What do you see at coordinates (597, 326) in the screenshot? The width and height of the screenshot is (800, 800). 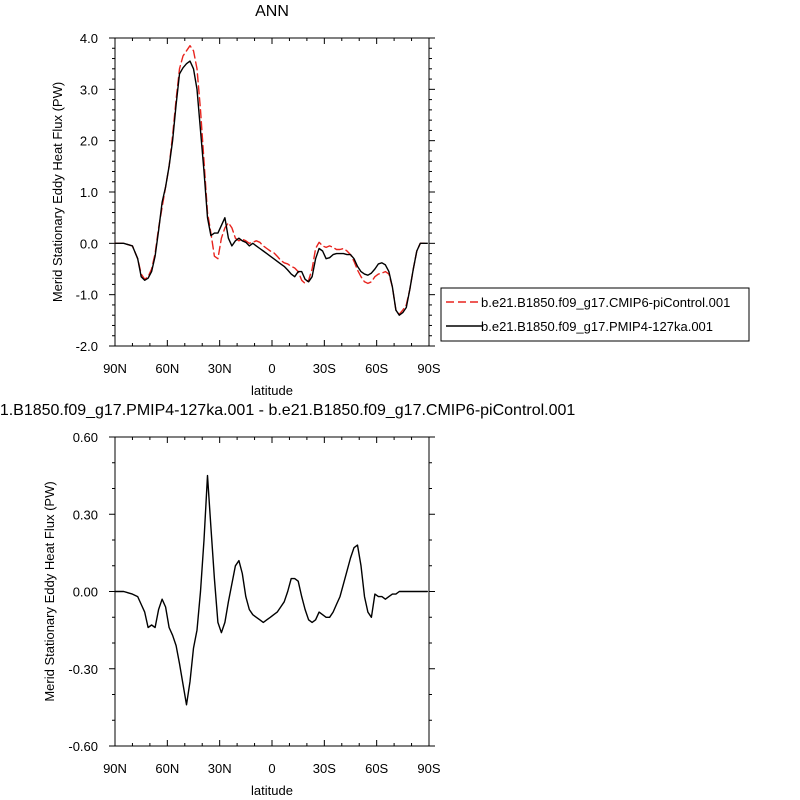 I see `legend-label: b.e21.B1850.f09_g17.PMIP4-127ka.001` at bounding box center [597, 326].